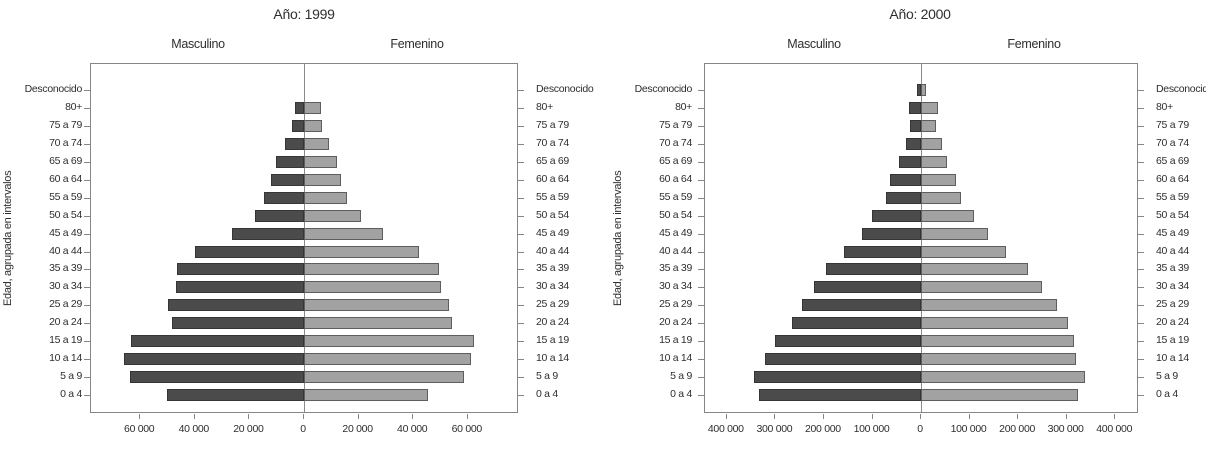  I want to click on age-label-right: 45 a 49, so click(552, 232).